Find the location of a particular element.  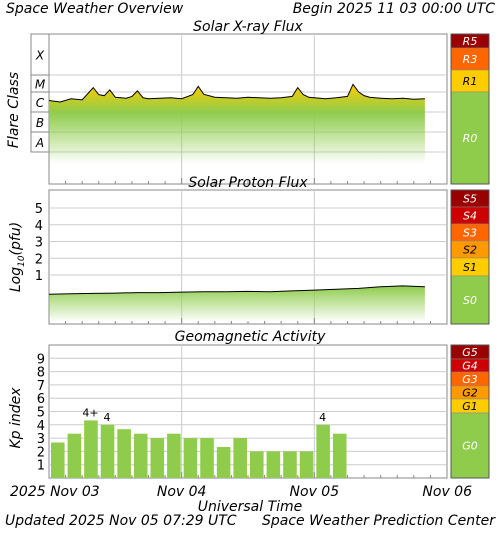

x-tick-label: Nov 04 is located at coordinates (182, 492).